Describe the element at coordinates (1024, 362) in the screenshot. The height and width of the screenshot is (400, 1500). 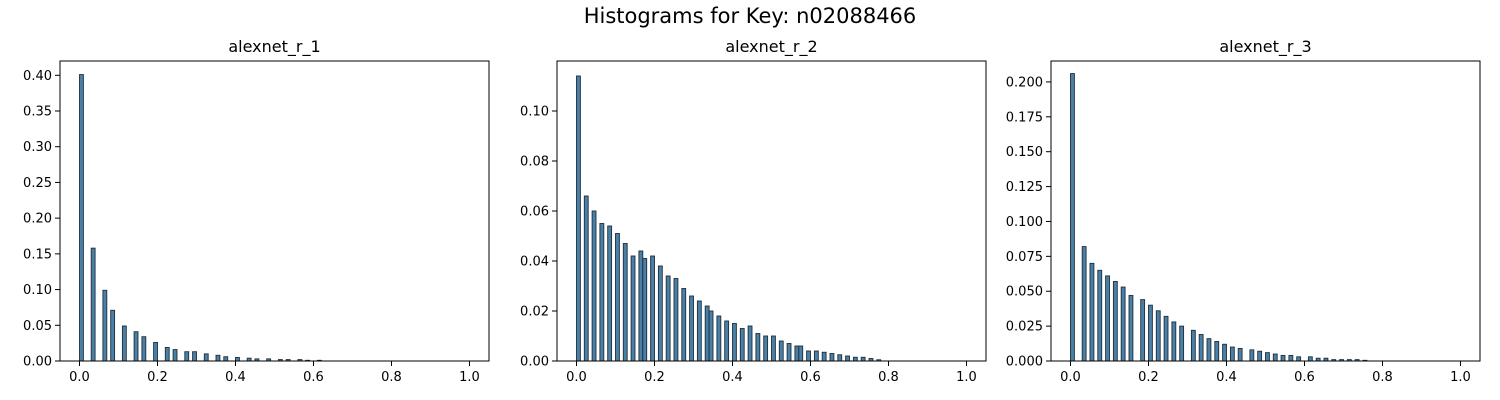
I see `y-tick-label: 0.000` at that location.